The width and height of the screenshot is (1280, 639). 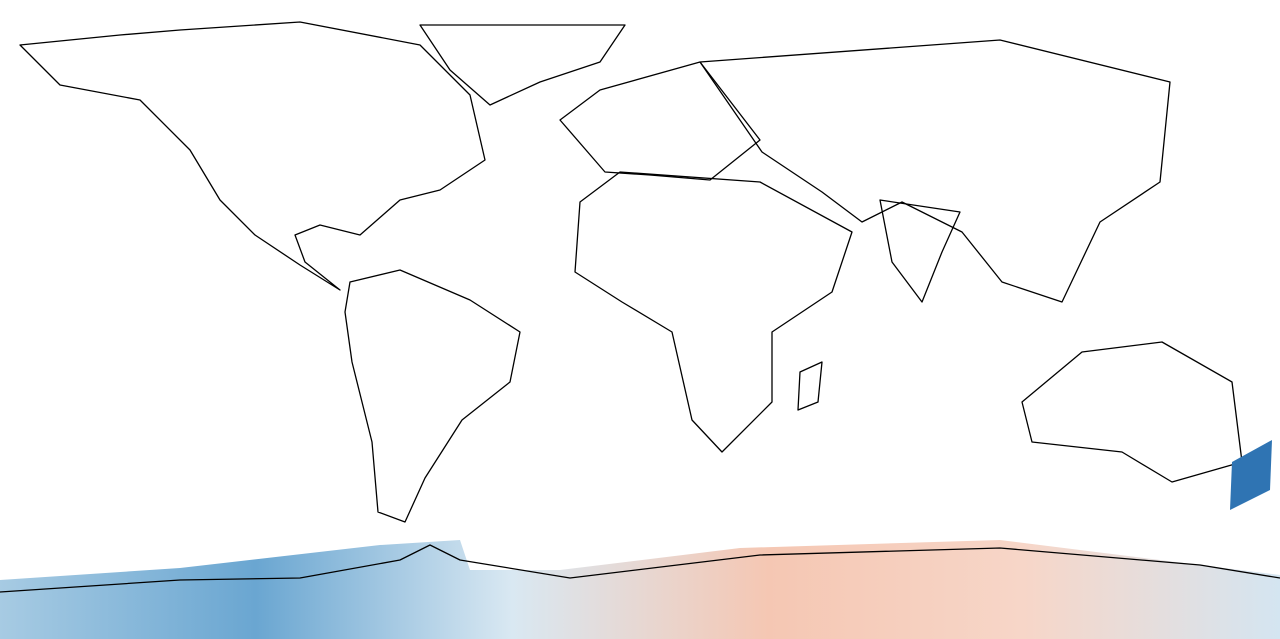 I want to click on india, so click(x=920, y=251).